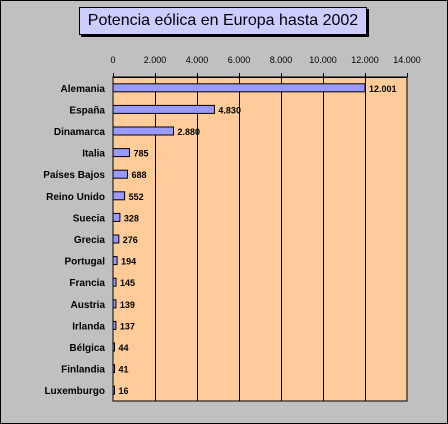 The width and height of the screenshot is (448, 424). I want to click on category-label: Francia, so click(87, 283).